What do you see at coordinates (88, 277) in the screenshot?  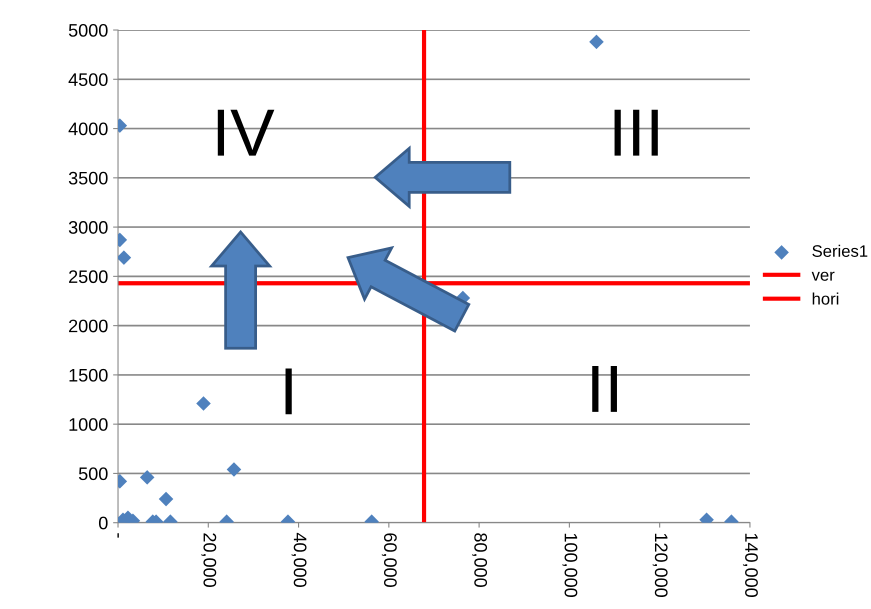 I see `y-tick-label: 2500` at bounding box center [88, 277].